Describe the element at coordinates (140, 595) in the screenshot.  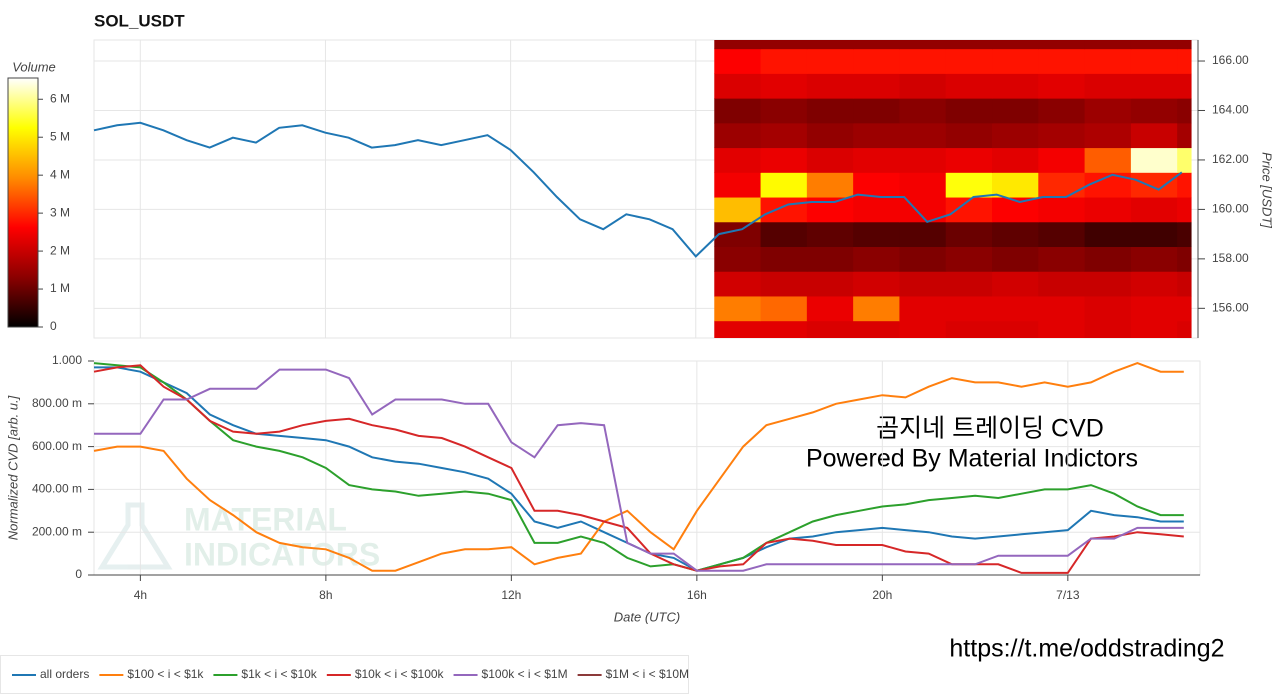
I see `x-tick-label: 4h` at that location.